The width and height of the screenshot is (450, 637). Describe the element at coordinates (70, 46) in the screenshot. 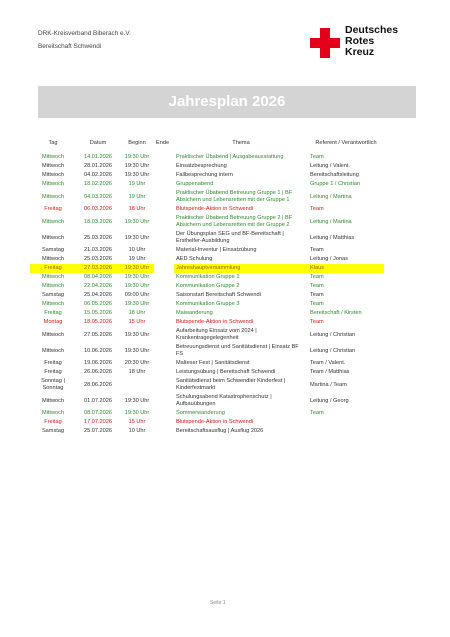

I see `org-line-2: Bereitschaft Schwendi` at that location.